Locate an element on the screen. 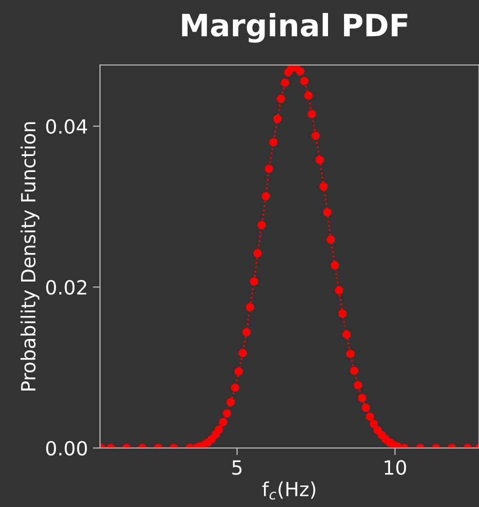  y-tick-label: 0.04 is located at coordinates (67, 126).